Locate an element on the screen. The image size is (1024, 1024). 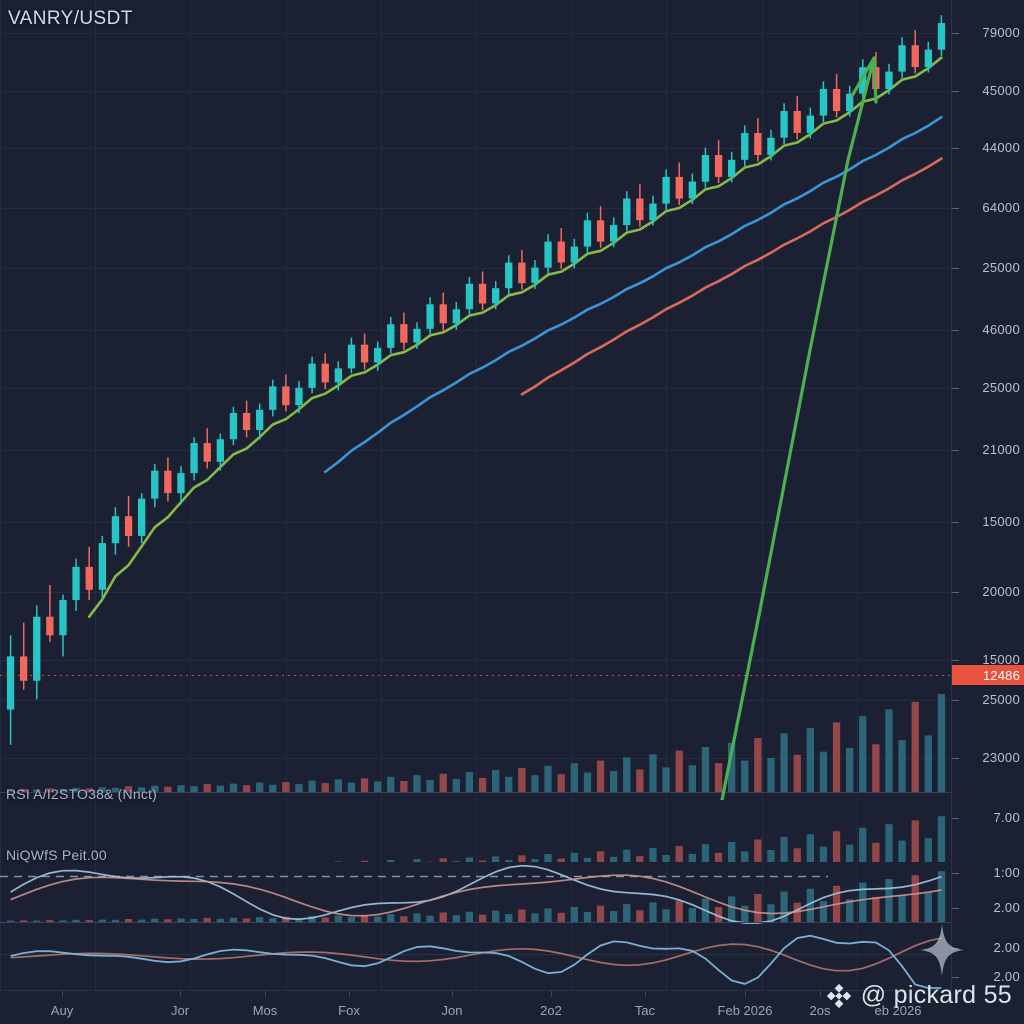
price-axis-tick-label: 45000 is located at coordinates (1001, 90).